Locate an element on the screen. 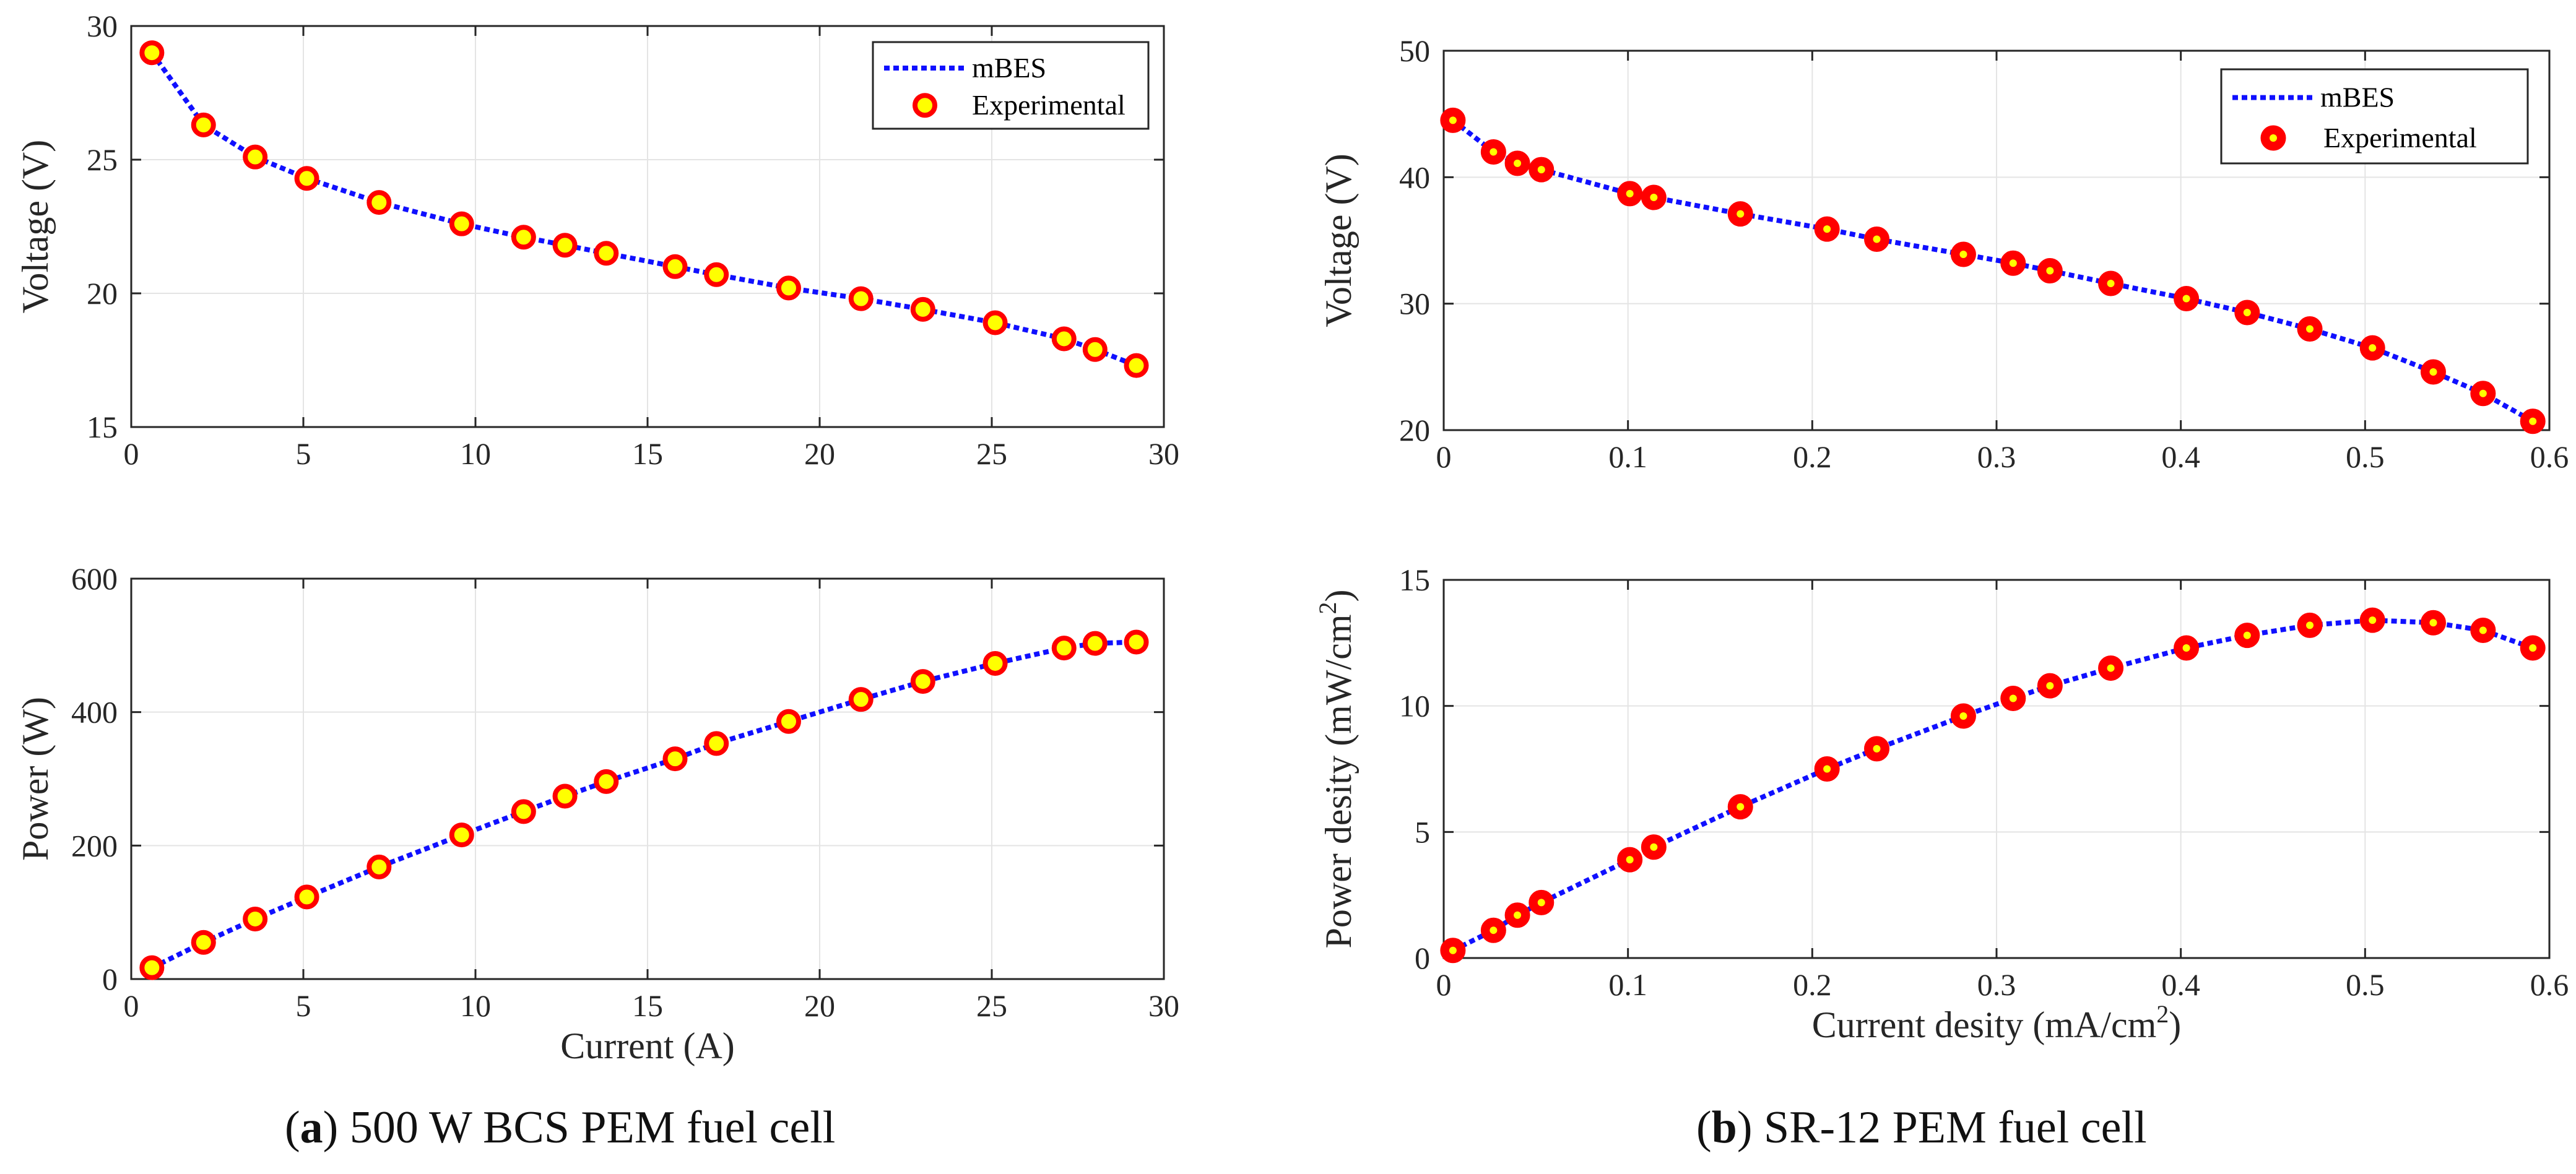 The height and width of the screenshot is (1174, 2576). caption-b-letter: b is located at coordinates (1724, 1127).